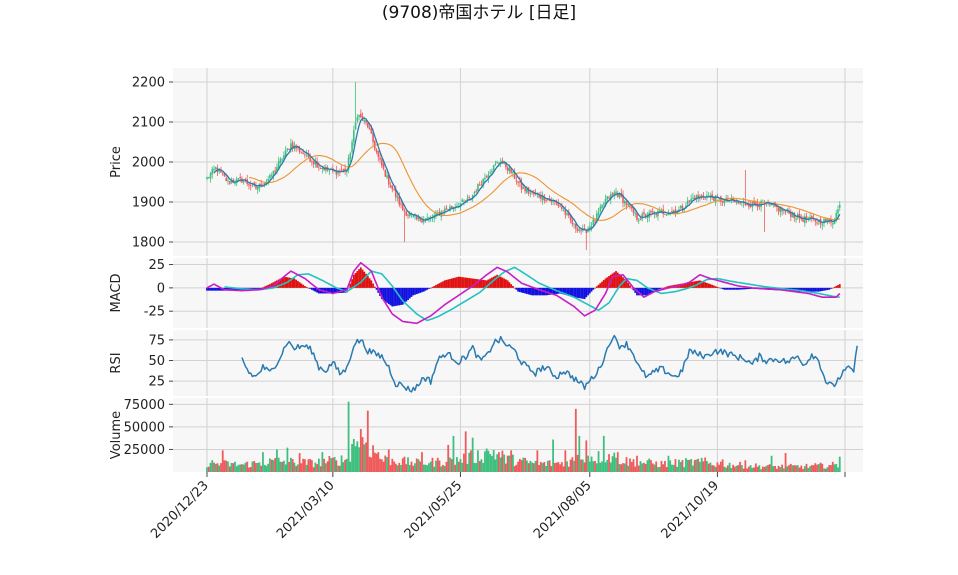 Image resolution: width=958 pixels, height=575 pixels. I want to click on macd-tick-label: -25, so click(154, 312).